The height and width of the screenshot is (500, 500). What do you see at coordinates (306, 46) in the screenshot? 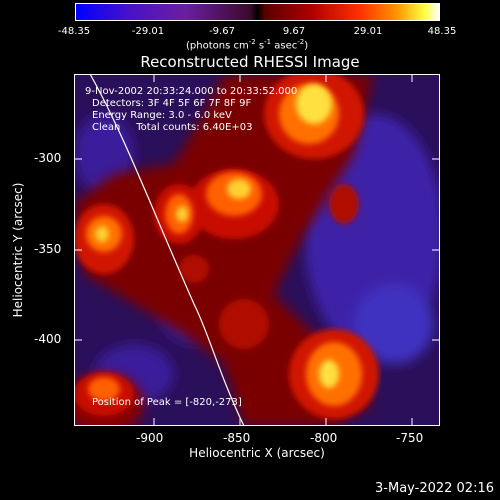
I see `units-text: )` at bounding box center [306, 46].